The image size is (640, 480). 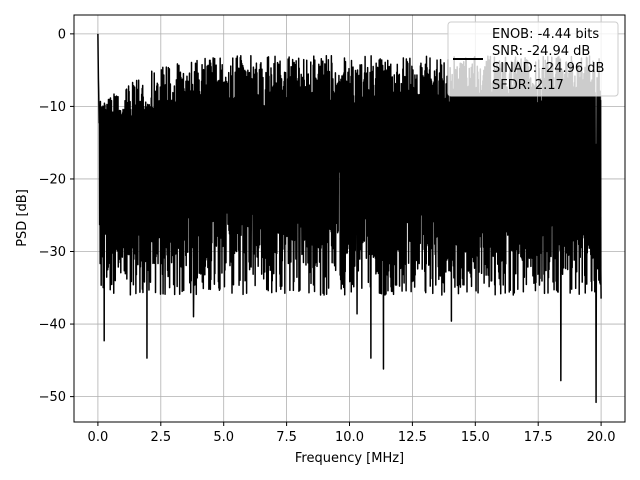 I want to click on x-tick-label: 15.0, so click(x=475, y=437).